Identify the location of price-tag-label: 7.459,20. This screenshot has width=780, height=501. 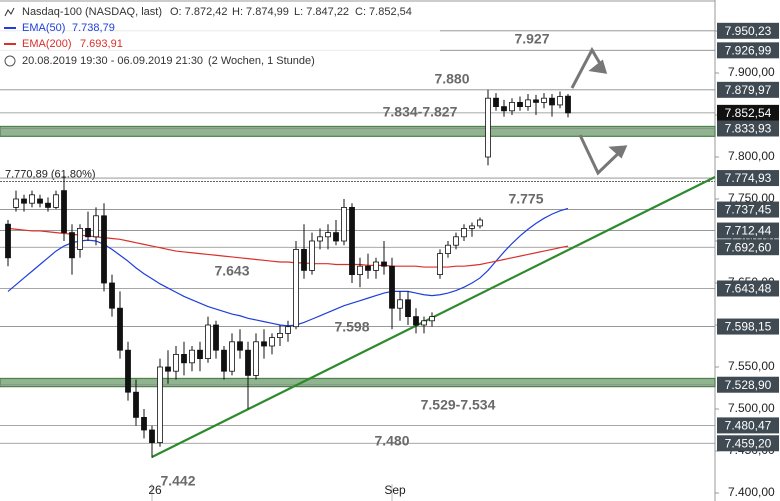
(748, 443).